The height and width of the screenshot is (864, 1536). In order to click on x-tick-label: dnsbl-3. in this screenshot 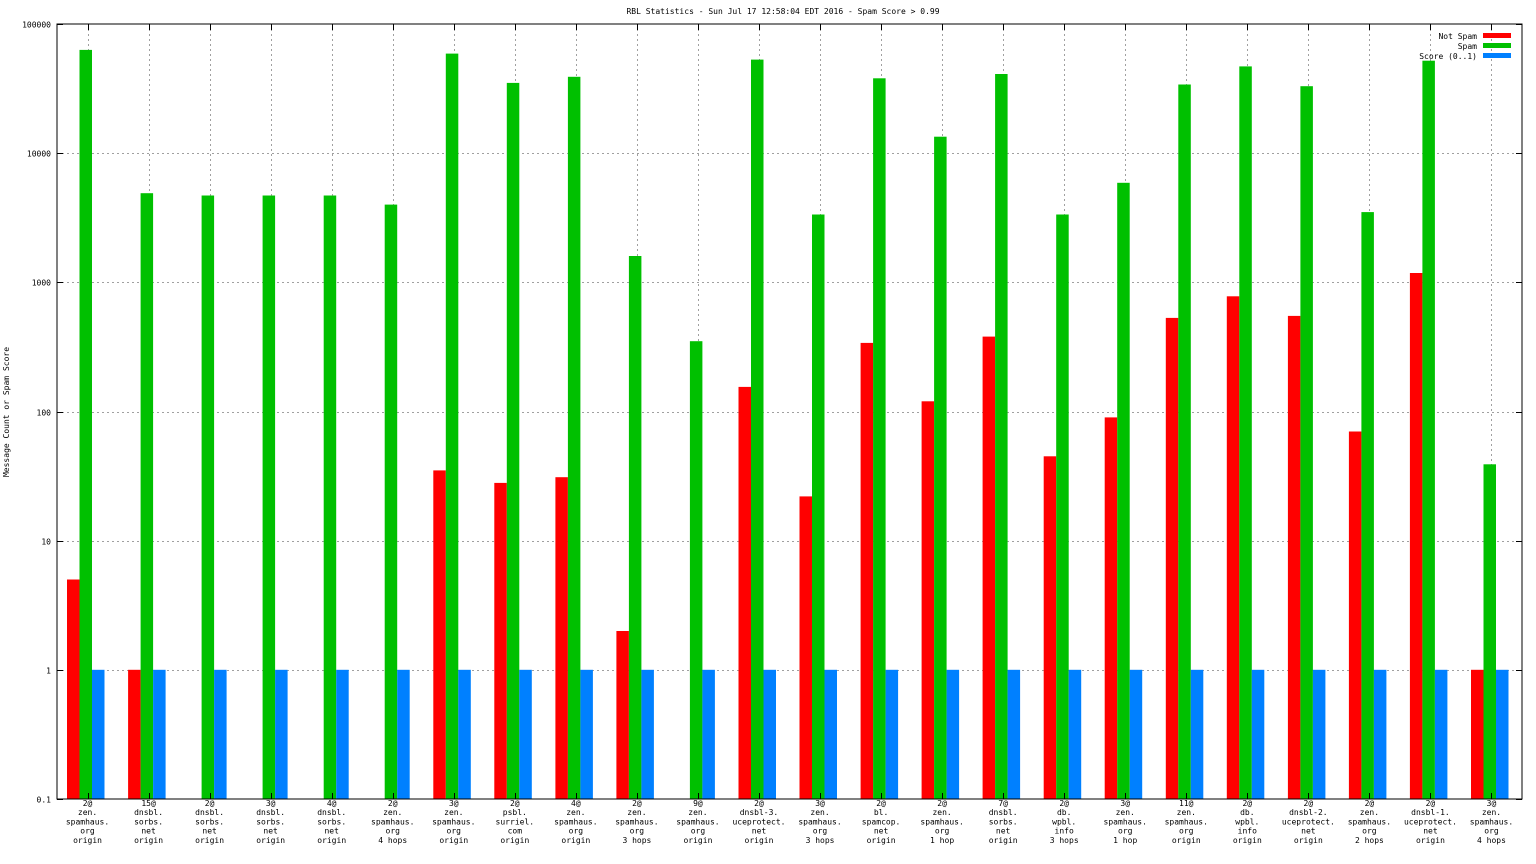, I will do `click(759, 812)`.